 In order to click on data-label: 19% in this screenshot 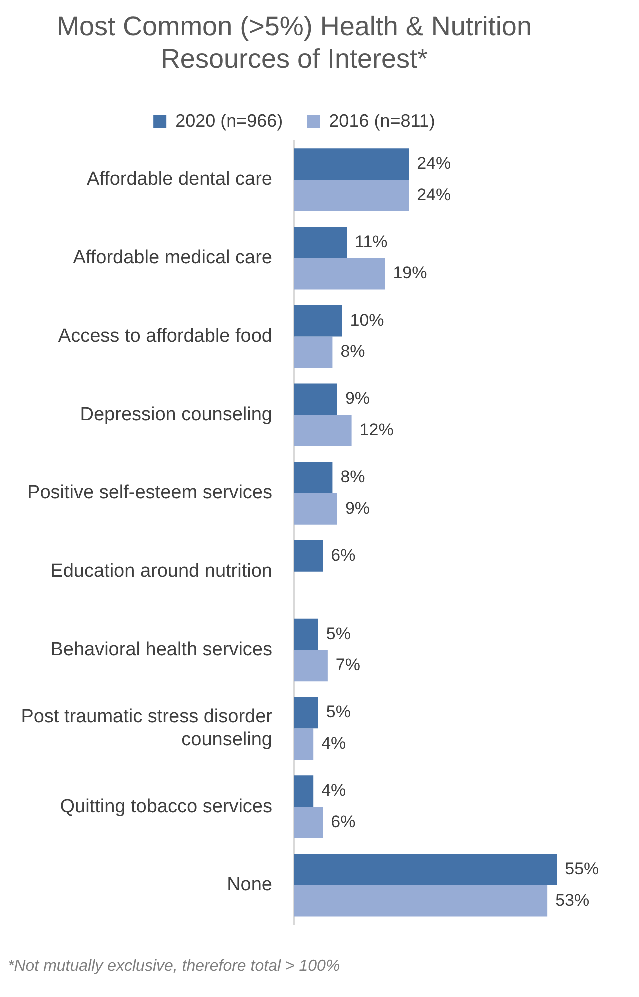, I will do `click(410, 273)`.